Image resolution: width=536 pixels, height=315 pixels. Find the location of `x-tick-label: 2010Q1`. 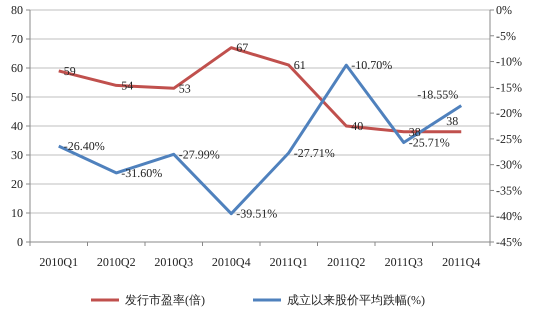

x-tick-label: 2010Q1 is located at coordinates (58, 262).